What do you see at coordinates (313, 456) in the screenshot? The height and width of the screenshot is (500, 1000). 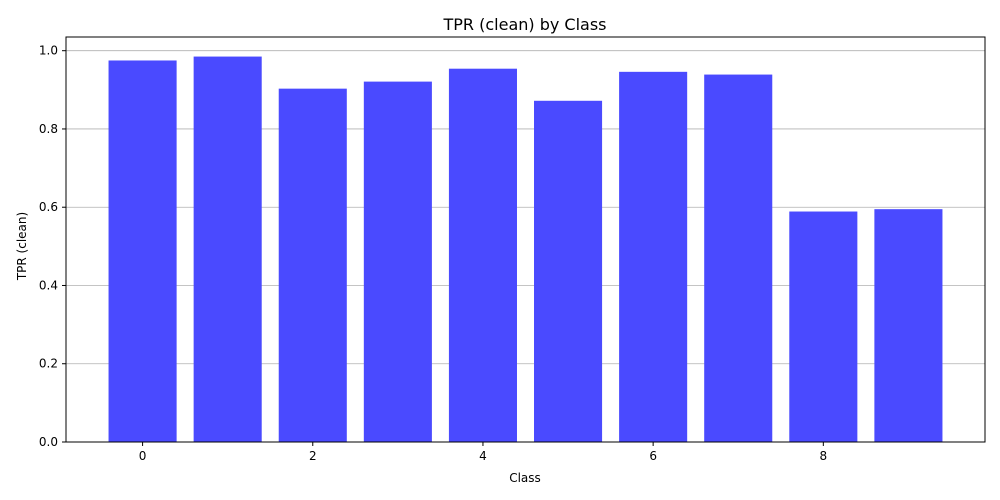 I see `x-tick-label: 2` at bounding box center [313, 456].